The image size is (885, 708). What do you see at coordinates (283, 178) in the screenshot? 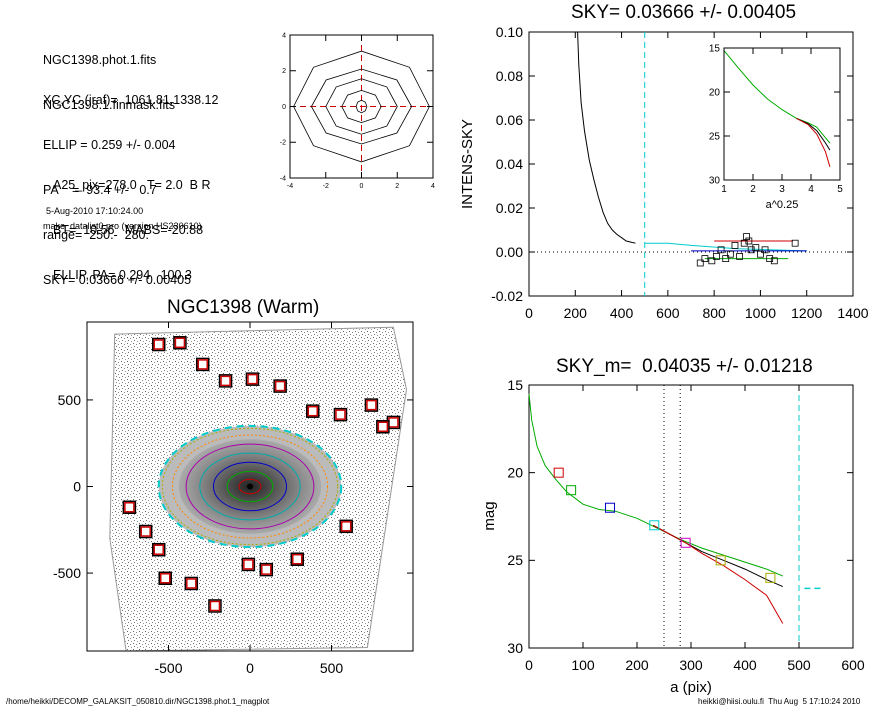
I see `y-tick-label: -4` at bounding box center [283, 178].